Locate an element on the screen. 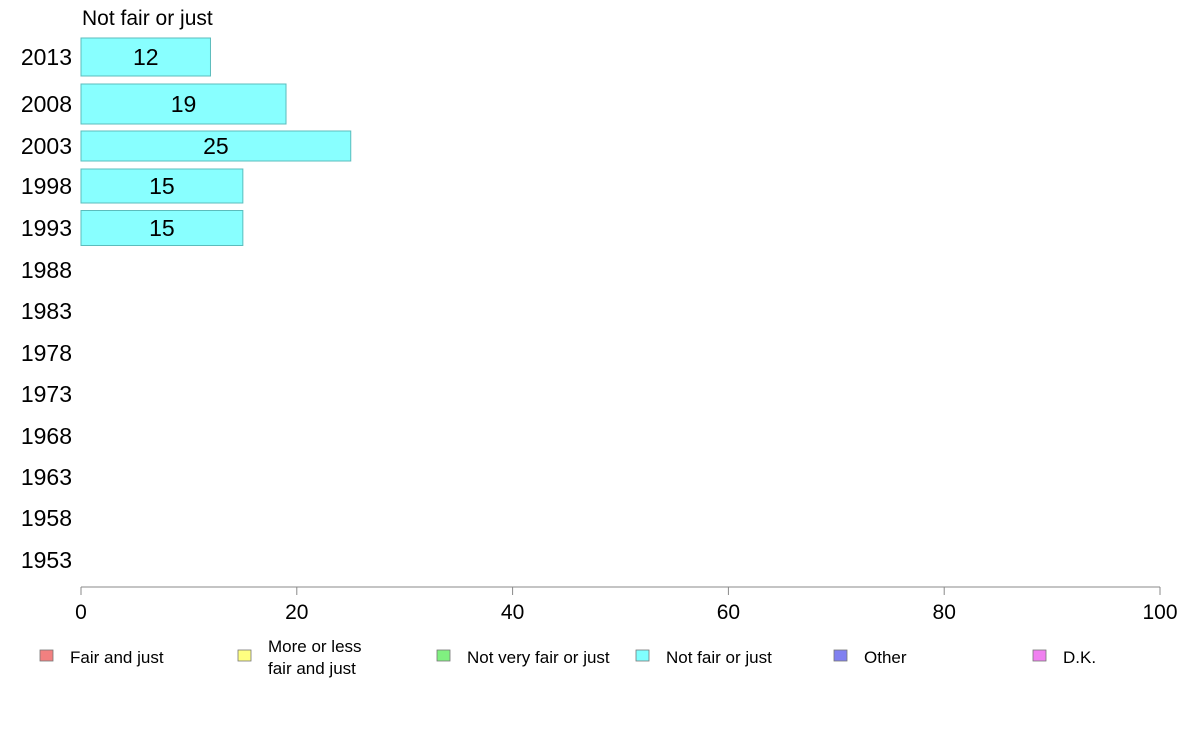 This screenshot has width=1188, height=736. bar-data-label: 12 is located at coordinates (146, 57).